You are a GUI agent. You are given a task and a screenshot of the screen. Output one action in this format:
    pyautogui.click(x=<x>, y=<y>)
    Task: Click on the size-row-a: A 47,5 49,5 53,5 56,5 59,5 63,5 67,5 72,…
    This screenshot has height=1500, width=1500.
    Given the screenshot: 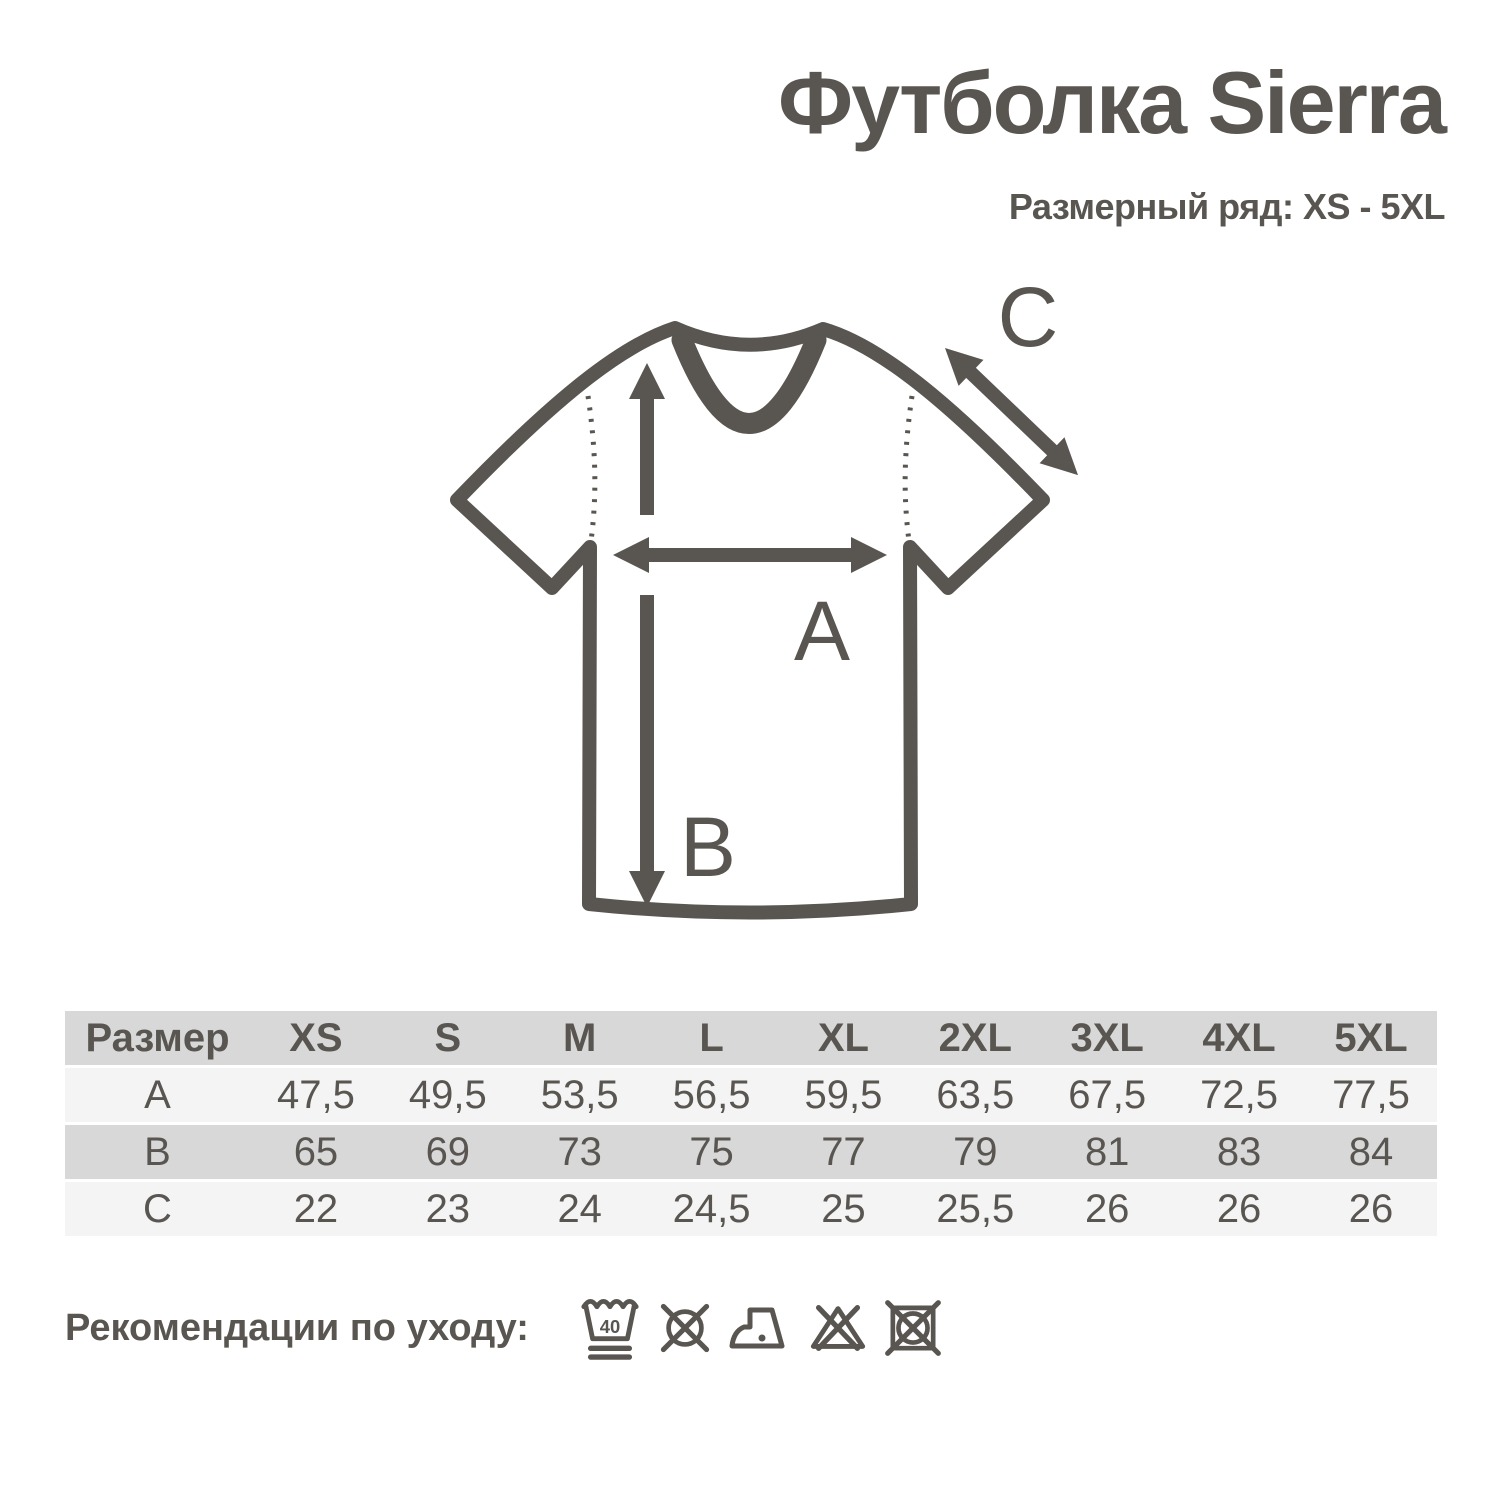 What is the action you would take?
    pyautogui.click(x=751, y=1095)
    